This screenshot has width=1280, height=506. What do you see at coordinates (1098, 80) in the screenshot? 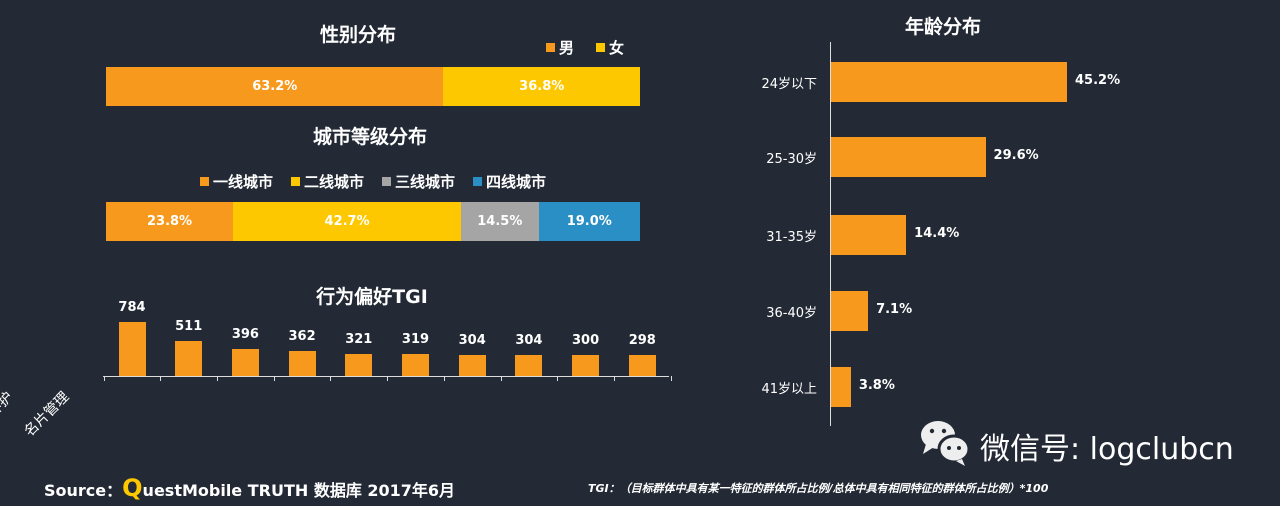
I see `age-value-label: 45.2%` at bounding box center [1098, 80].